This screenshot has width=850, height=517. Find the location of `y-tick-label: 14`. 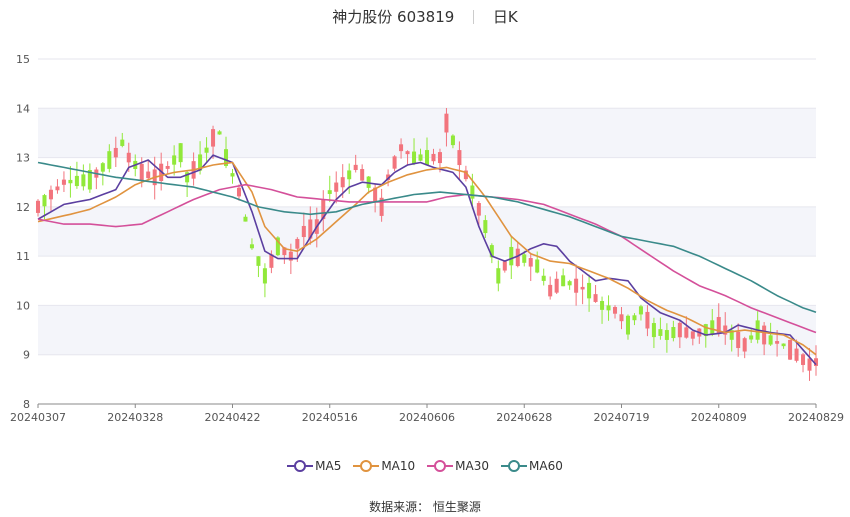

y-tick-label: 14 is located at coordinates (23, 108).